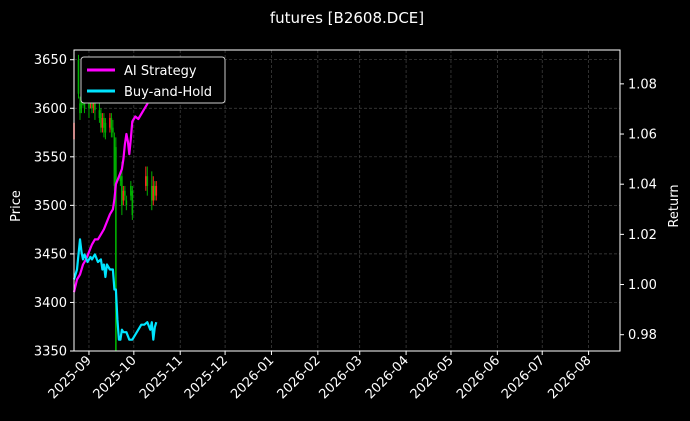 This screenshot has width=690, height=421. Describe the element at coordinates (50, 157) in the screenshot. I see `y-tick-label-left: 3550` at that location.